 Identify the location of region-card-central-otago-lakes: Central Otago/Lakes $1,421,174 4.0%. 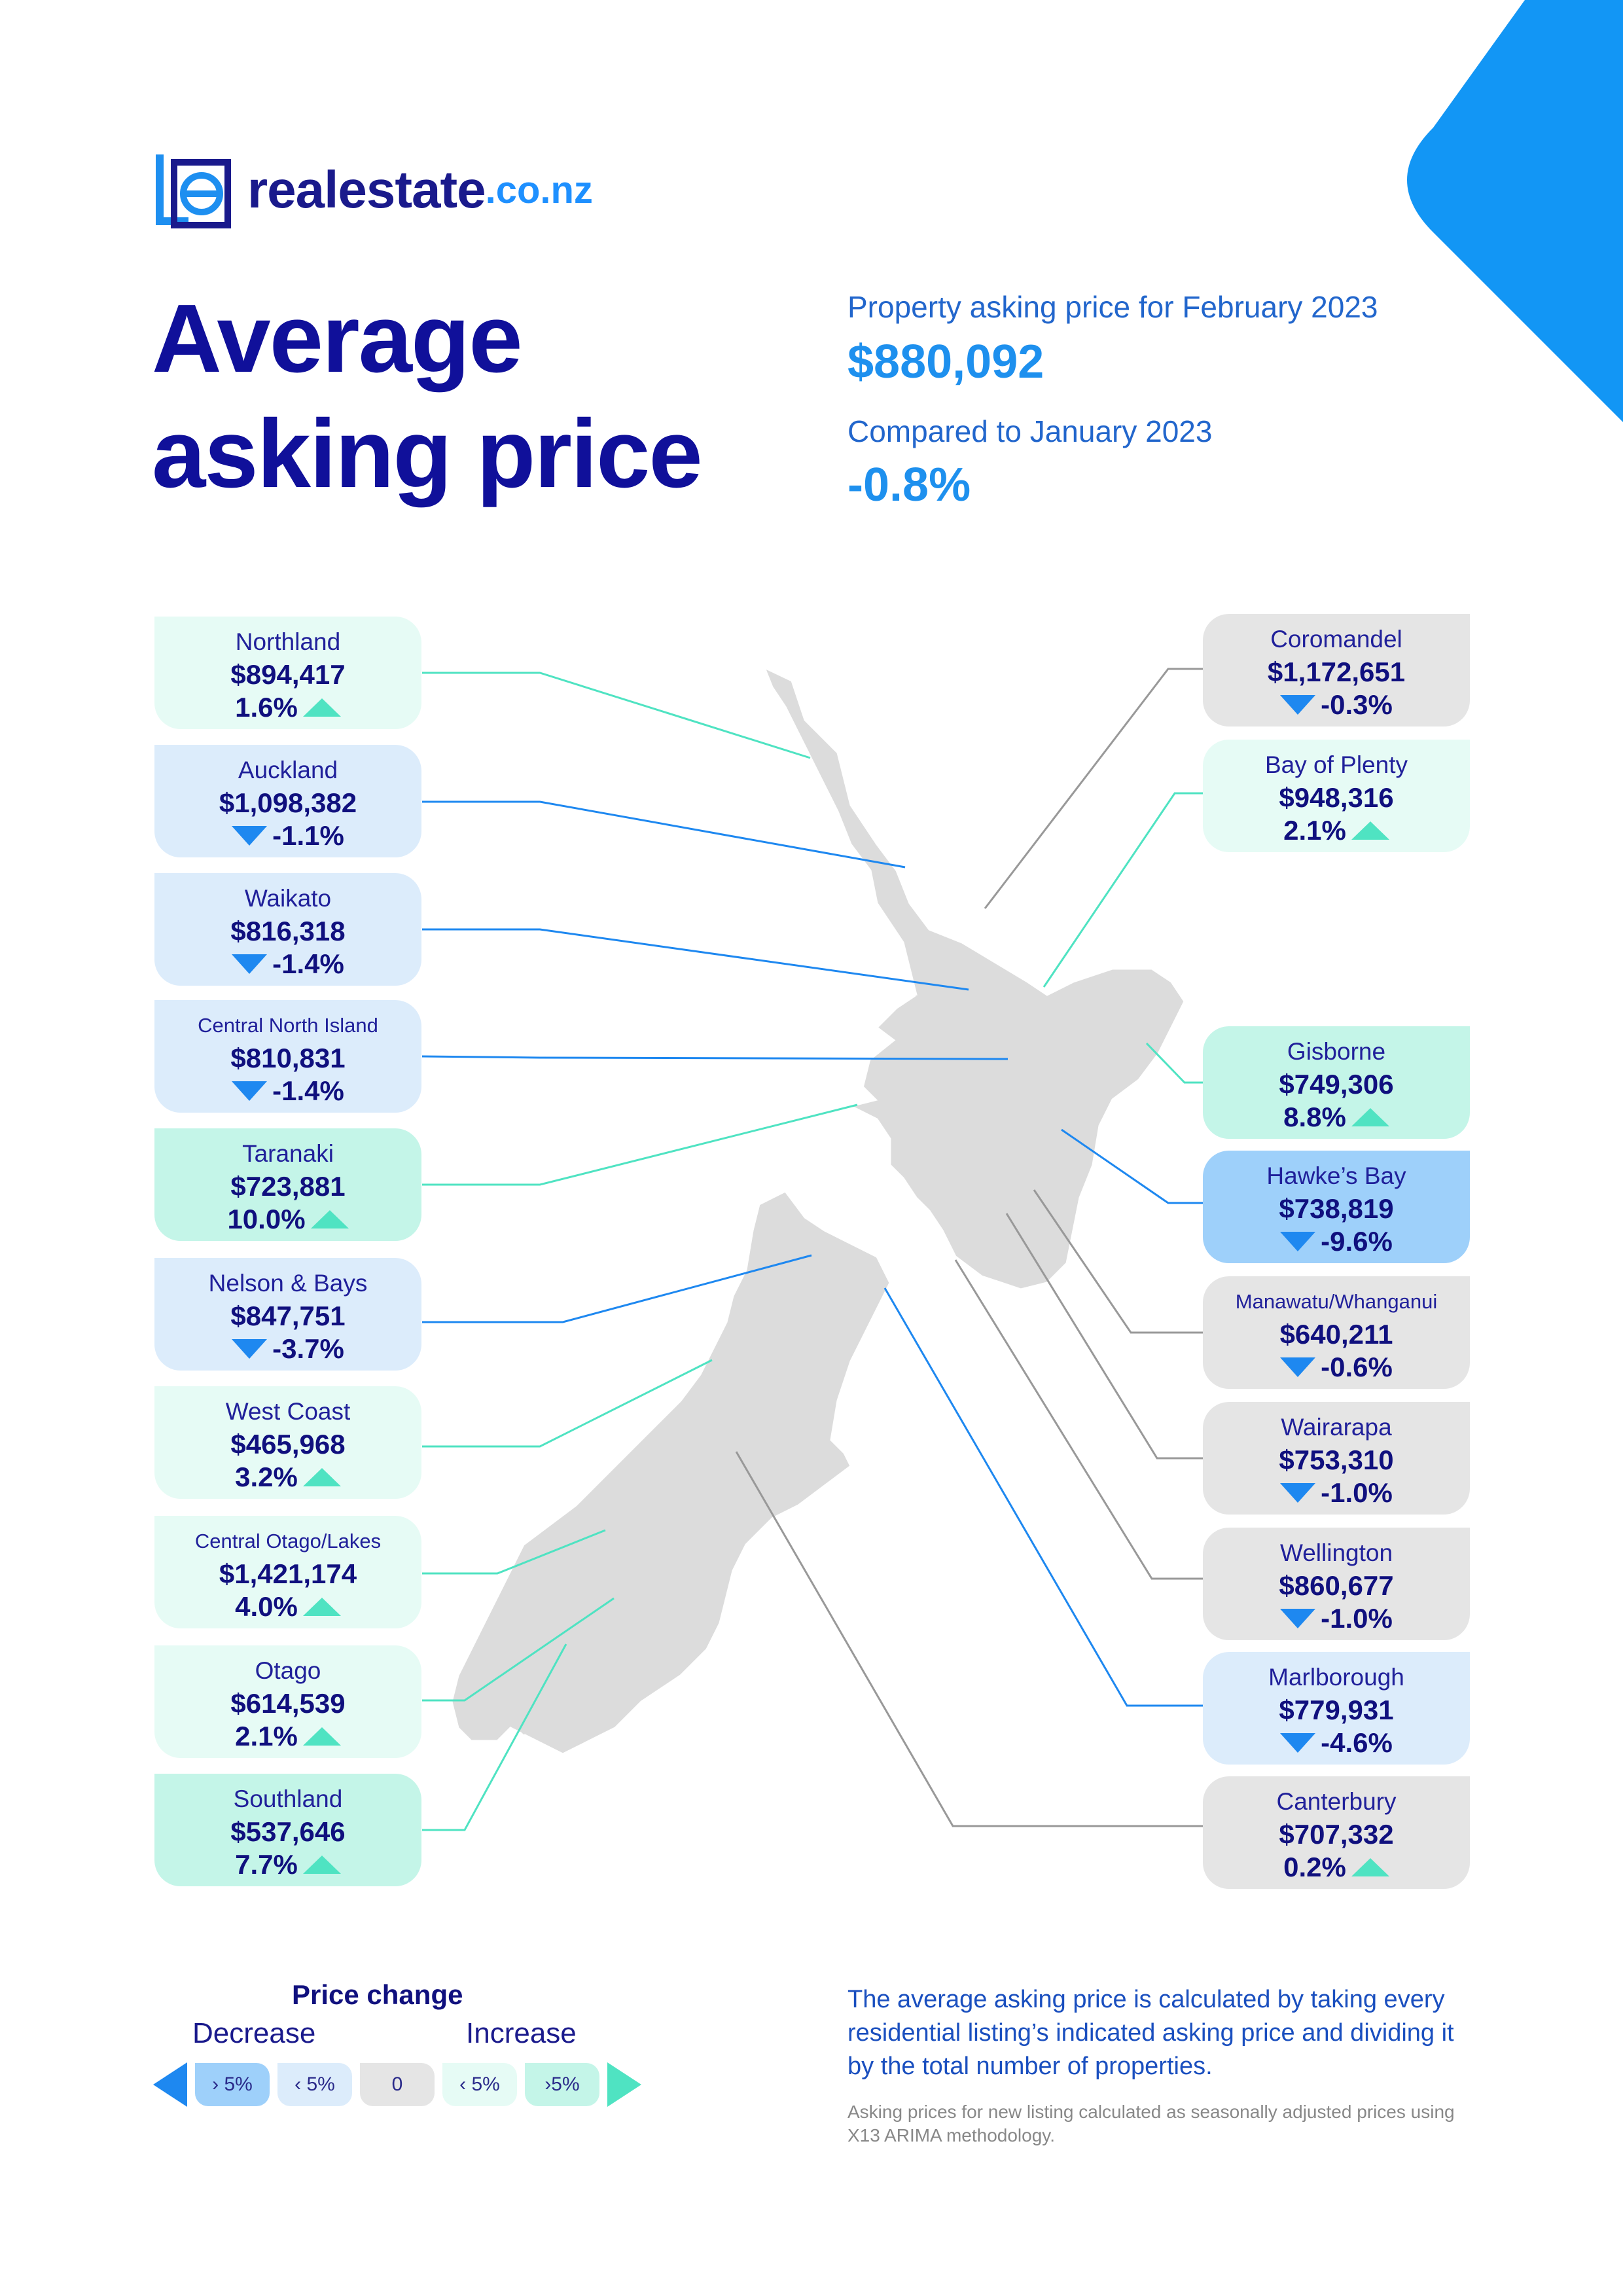
(287, 1572).